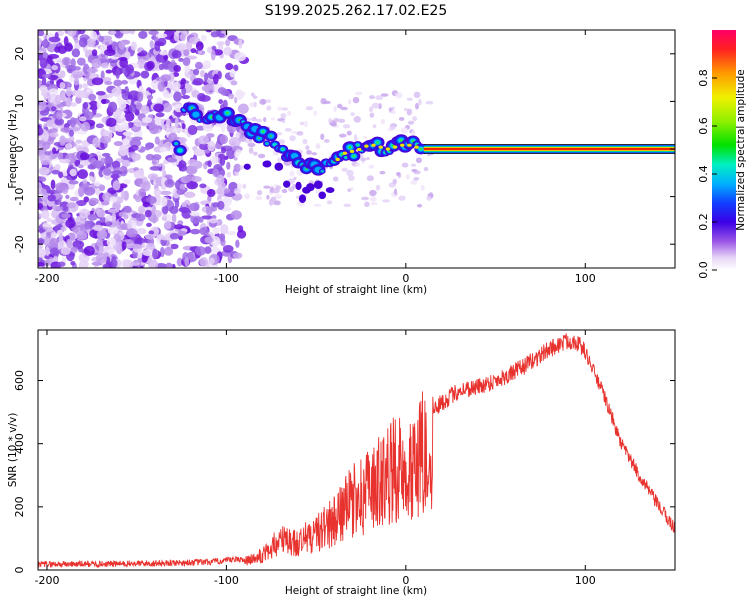 The image size is (750, 600). Describe the element at coordinates (322, 195) in the screenshot. I see `spectrogram-trail-blob` at that location.